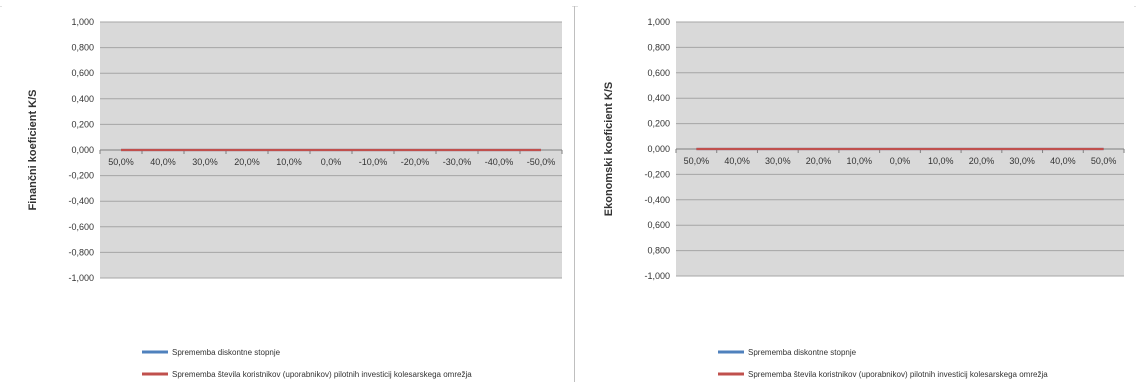 The image size is (1136, 387). I want to click on panel-divider, so click(574, 194).